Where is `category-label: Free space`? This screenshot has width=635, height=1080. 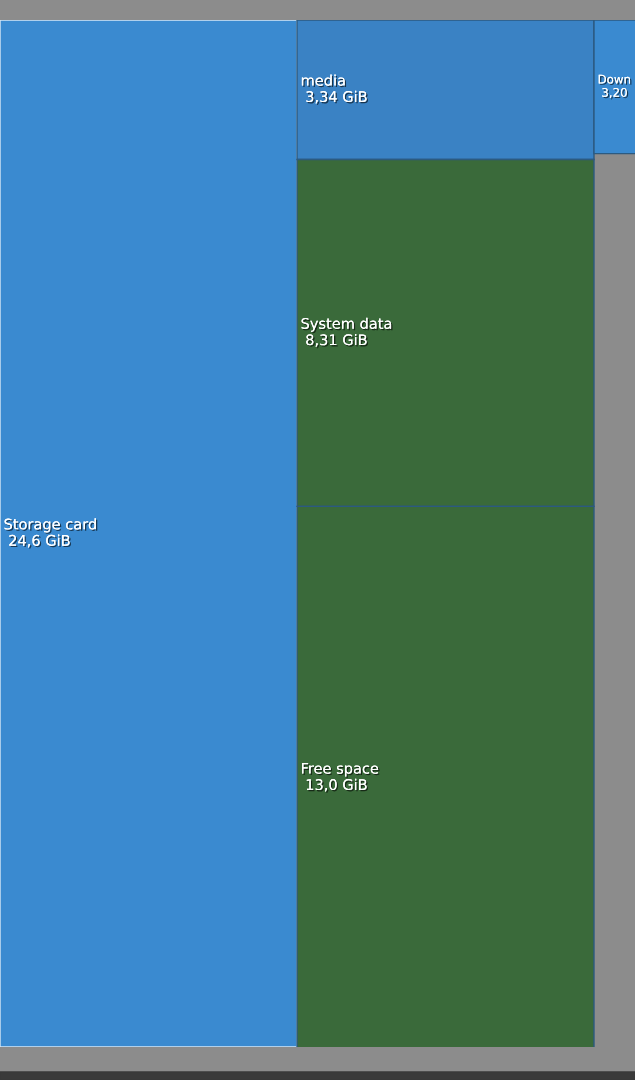
category-label: Free space is located at coordinates (340, 770).